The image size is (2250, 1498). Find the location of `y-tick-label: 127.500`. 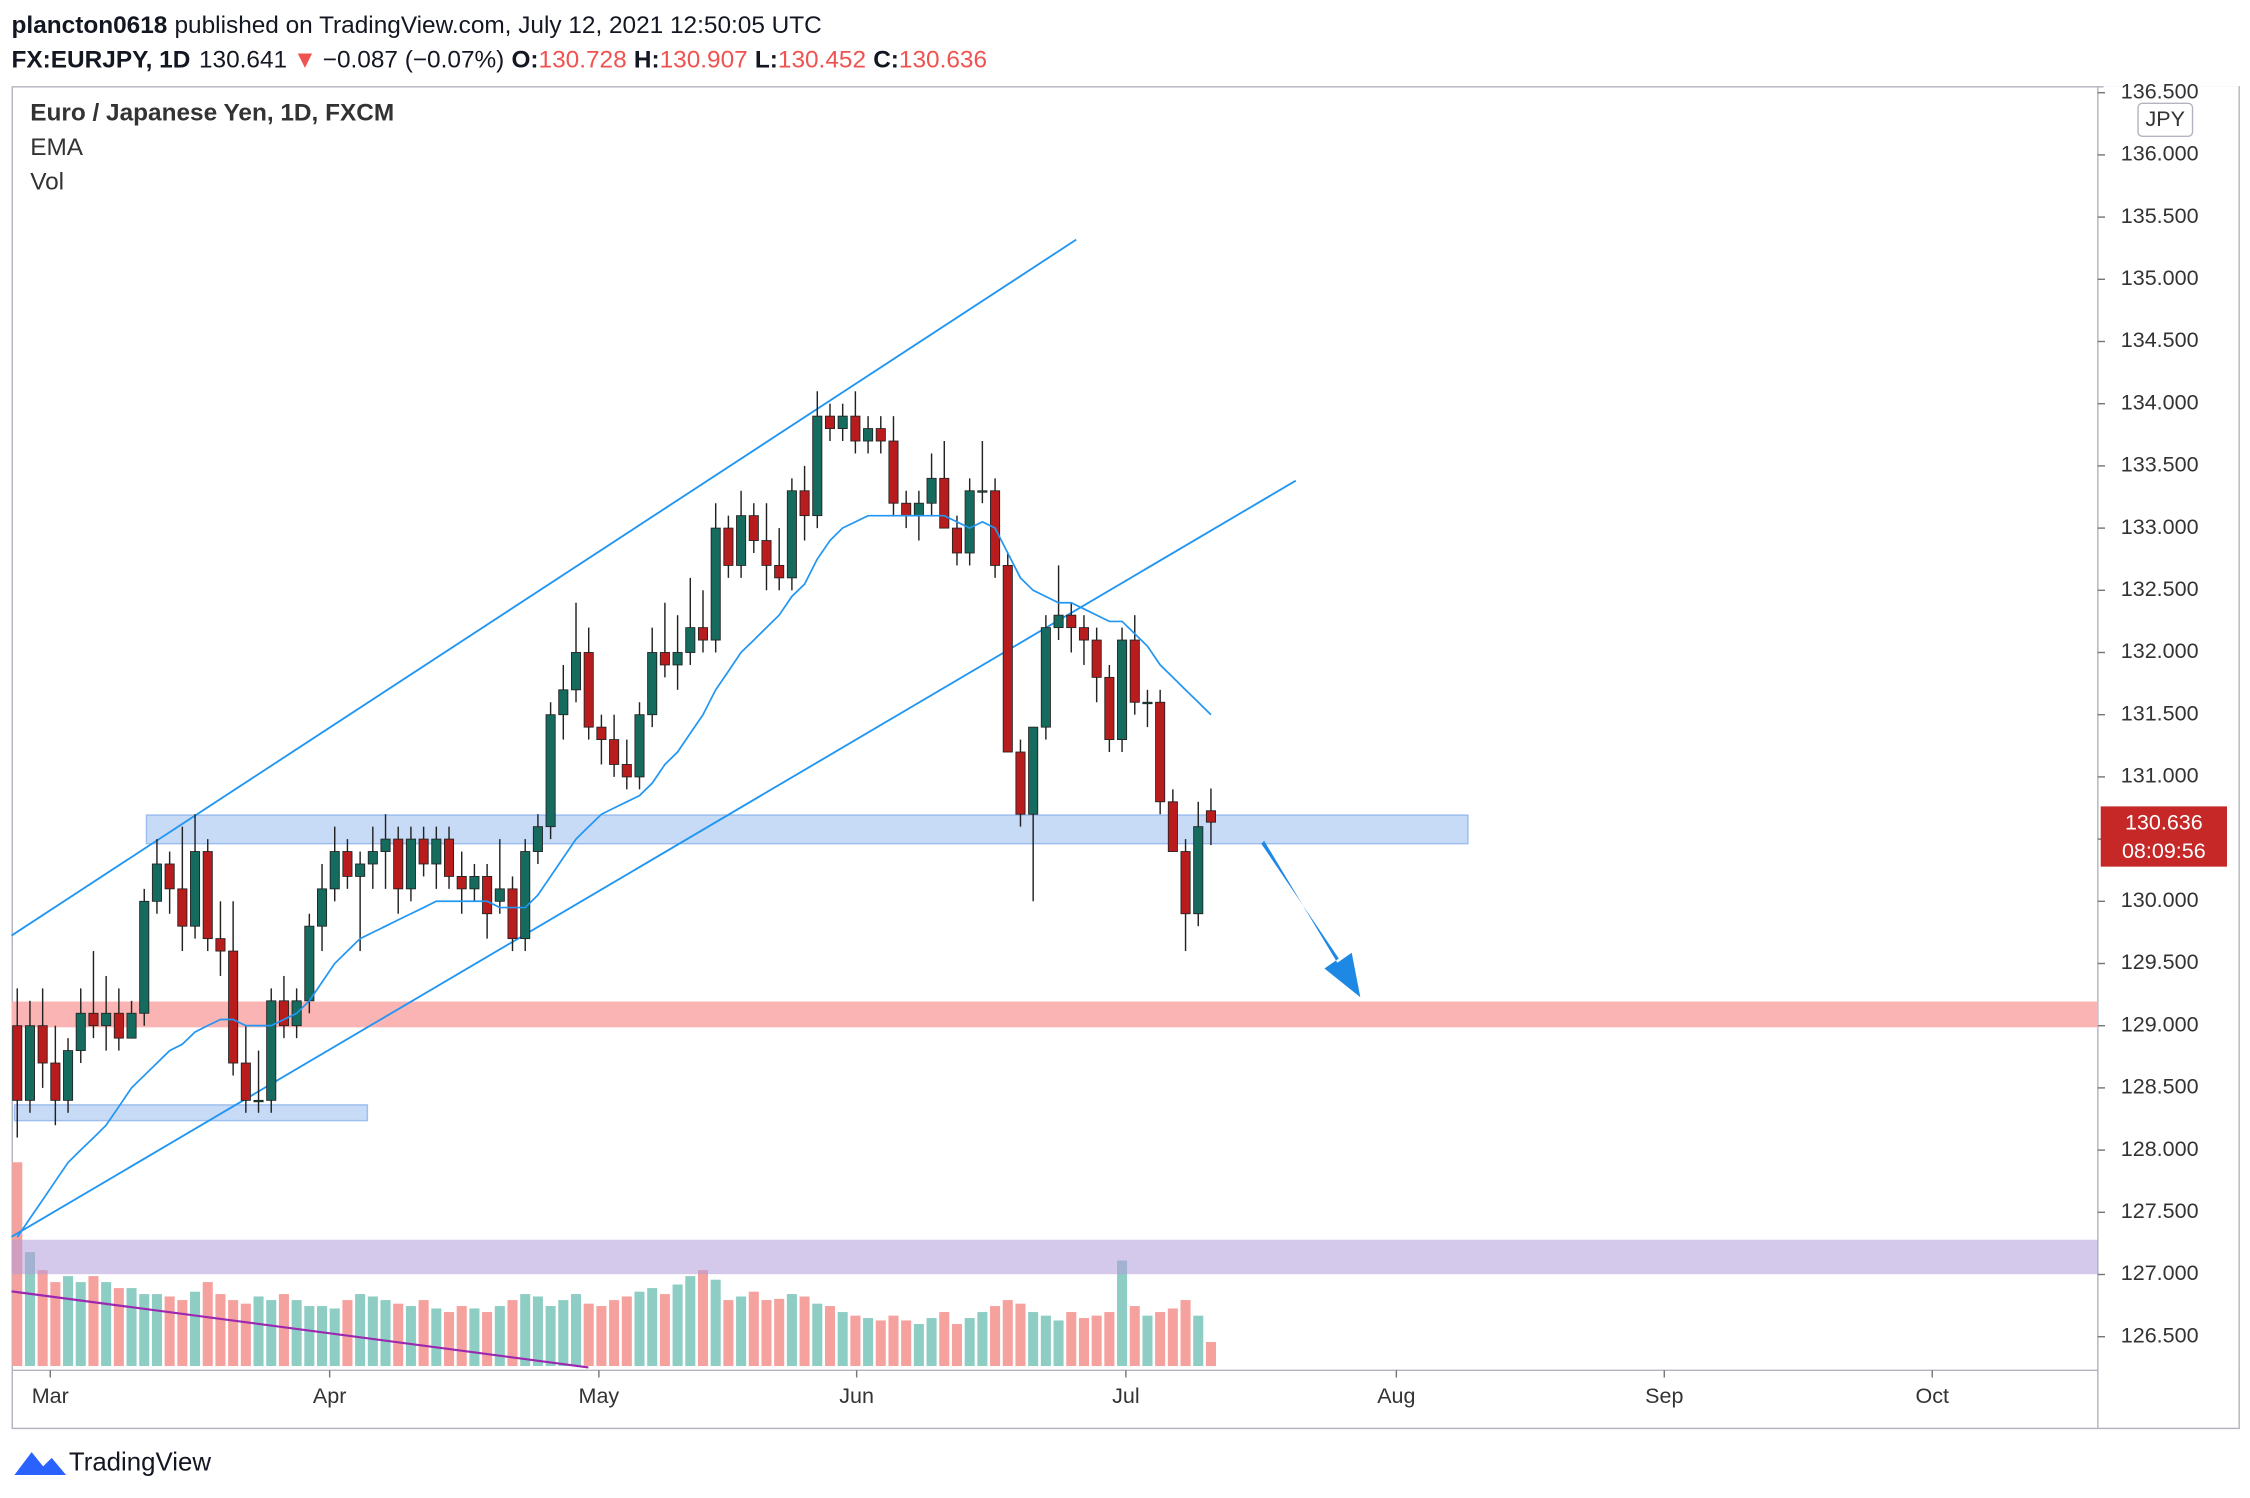

y-tick-label: 127.500 is located at coordinates (2160, 1211).